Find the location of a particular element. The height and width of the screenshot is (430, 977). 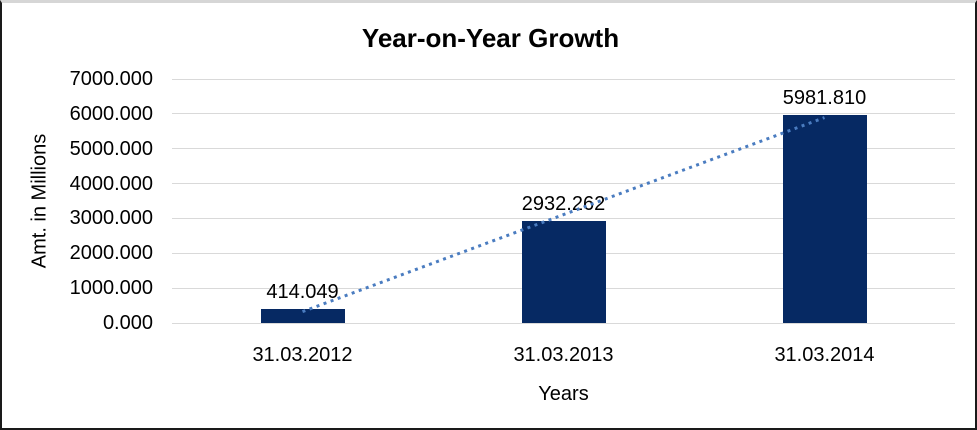

y-tick-label: 7000.000 is located at coordinates (111, 79).